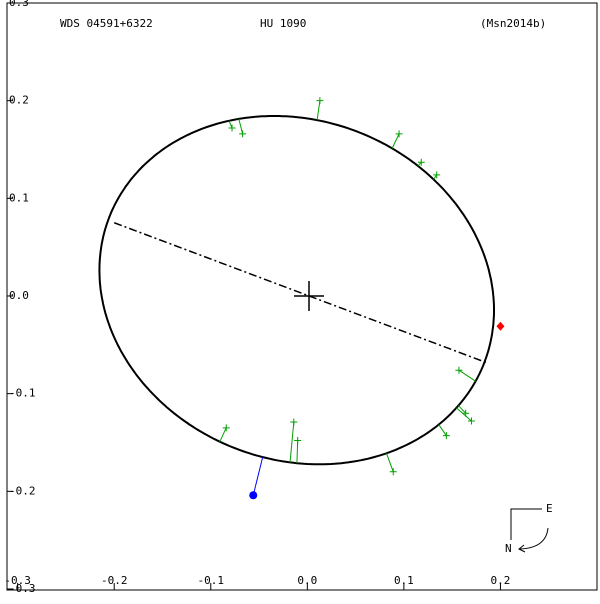  What do you see at coordinates (501, 580) in the screenshot?
I see `x-tick-label: 0.2` at bounding box center [501, 580].